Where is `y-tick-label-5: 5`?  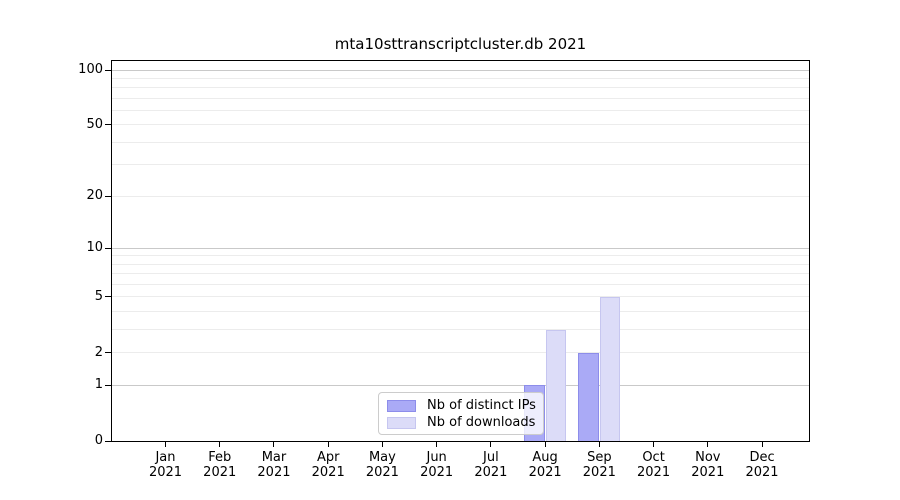
y-tick-label-5: 5 is located at coordinates (98, 296).